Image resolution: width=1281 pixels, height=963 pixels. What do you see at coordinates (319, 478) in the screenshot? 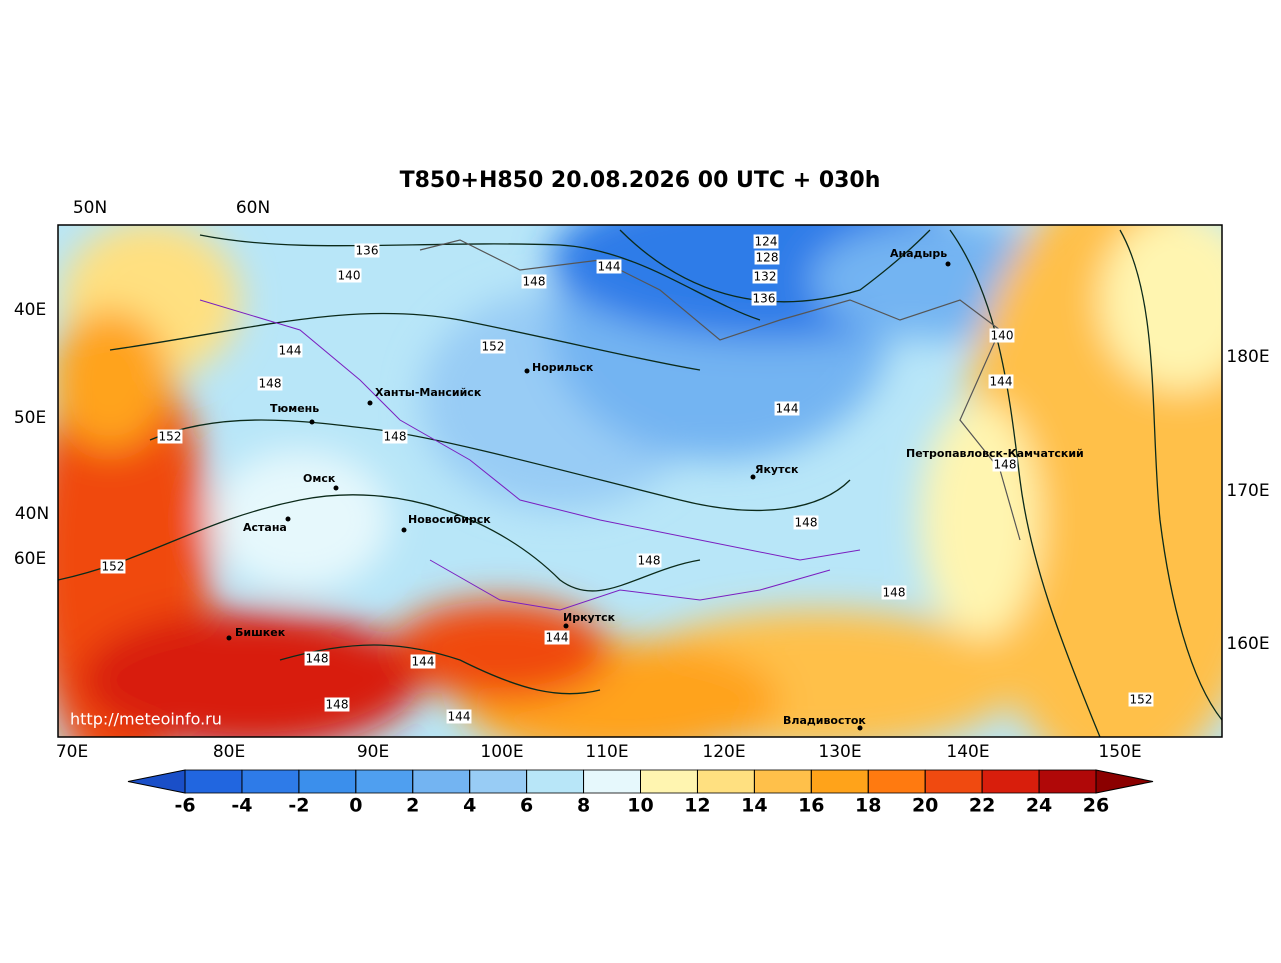
I see `city-label: Омск` at bounding box center [319, 478].